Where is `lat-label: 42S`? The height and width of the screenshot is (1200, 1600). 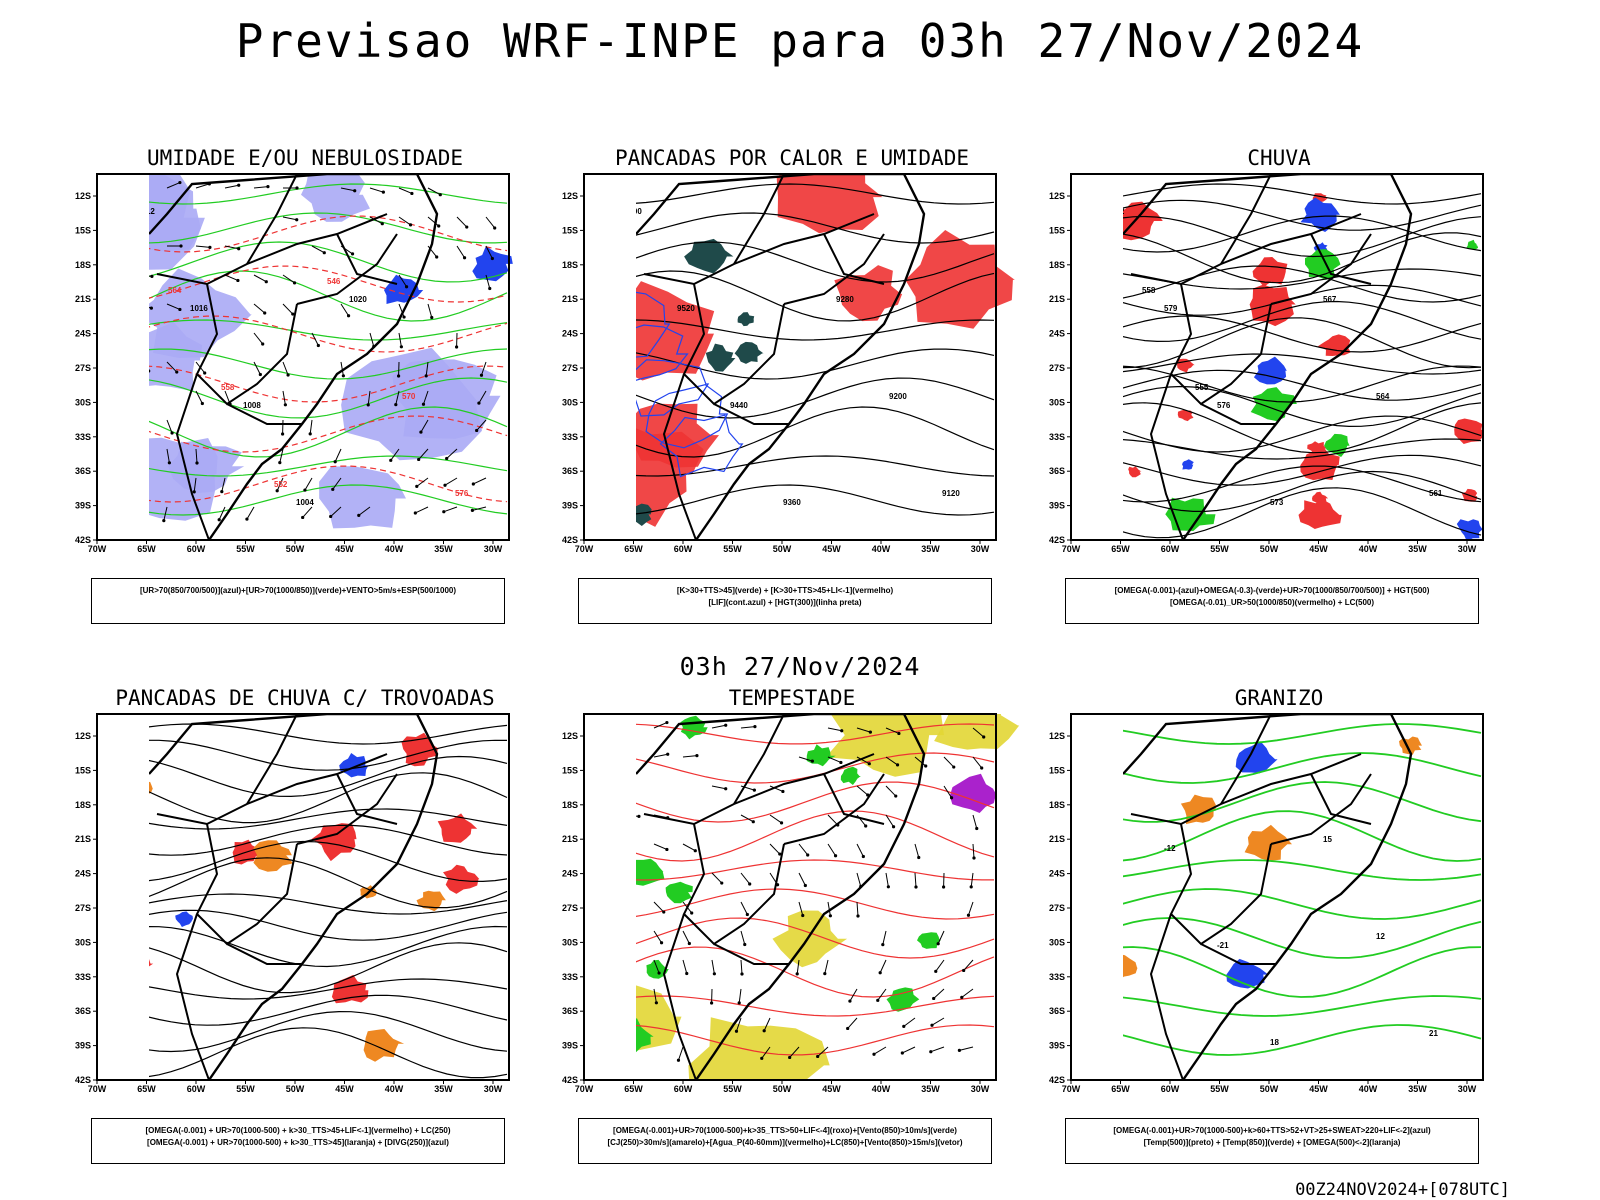
lat-label: 42S is located at coordinates (570, 540).